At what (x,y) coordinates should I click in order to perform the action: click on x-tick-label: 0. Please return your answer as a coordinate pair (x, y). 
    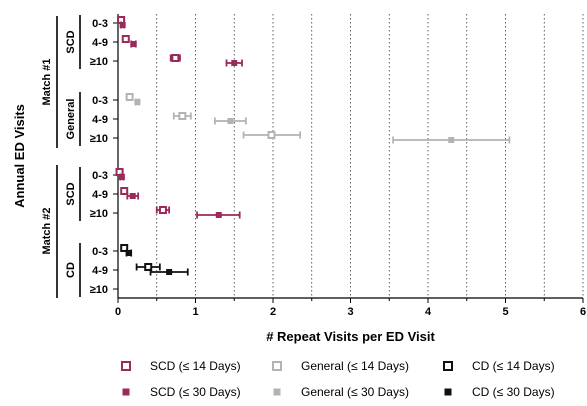
    Looking at the image, I should click on (118, 312).